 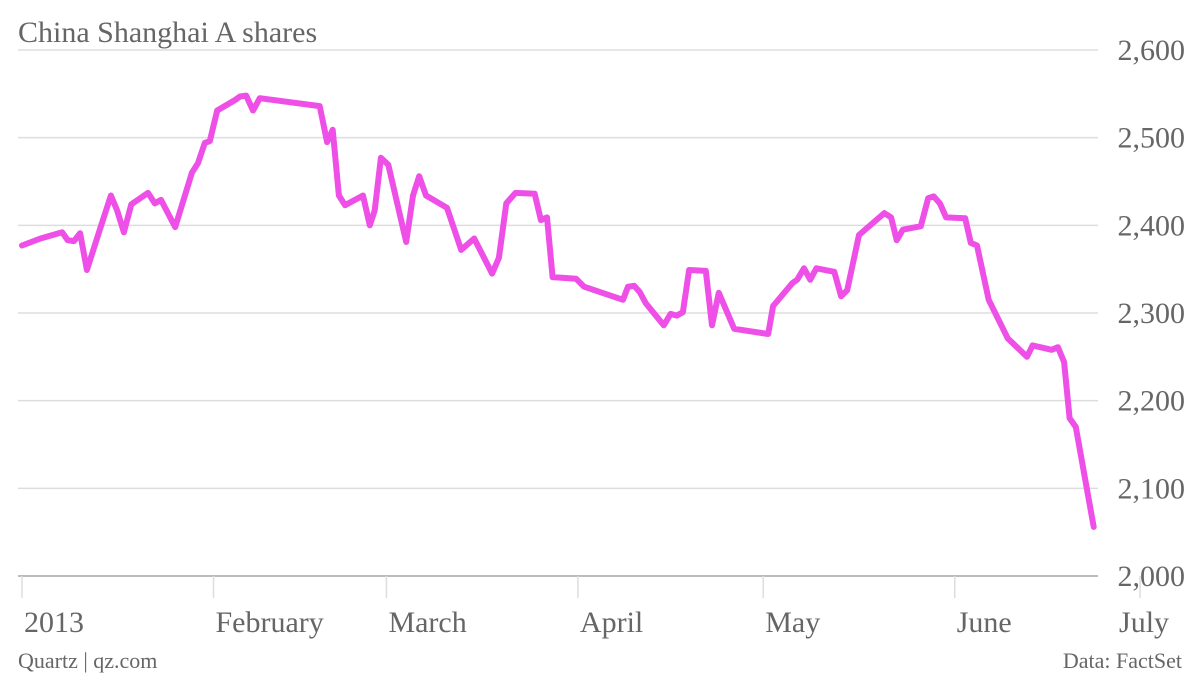 I want to click on x-tick-label: May, so click(x=792, y=622).